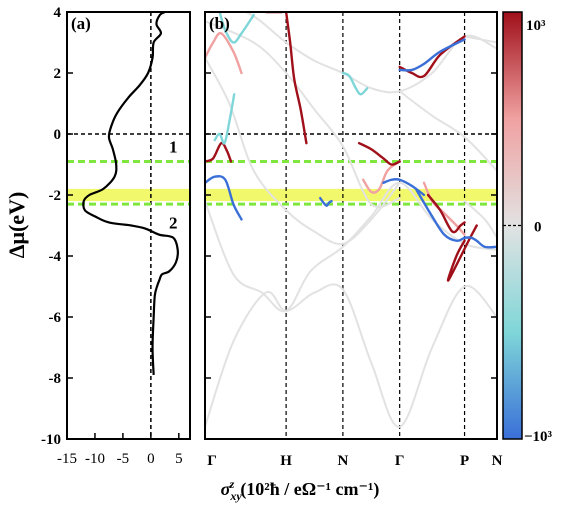 The width and height of the screenshot is (580, 510). I want to click on panel-label-b: (b), so click(219, 23).